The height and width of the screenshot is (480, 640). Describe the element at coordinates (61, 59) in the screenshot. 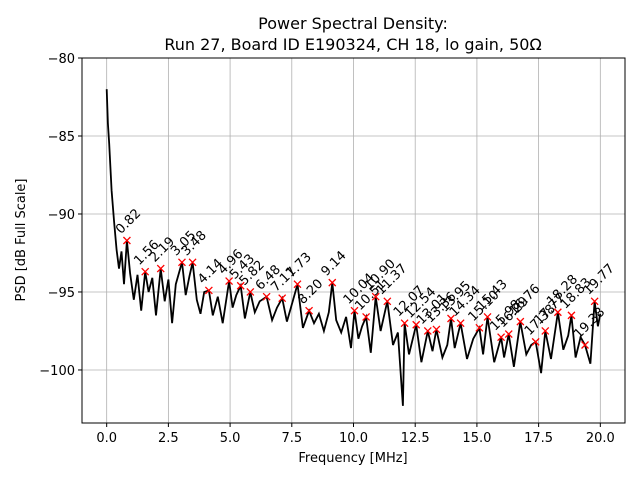

I see `y-tick-label: −80` at that location.